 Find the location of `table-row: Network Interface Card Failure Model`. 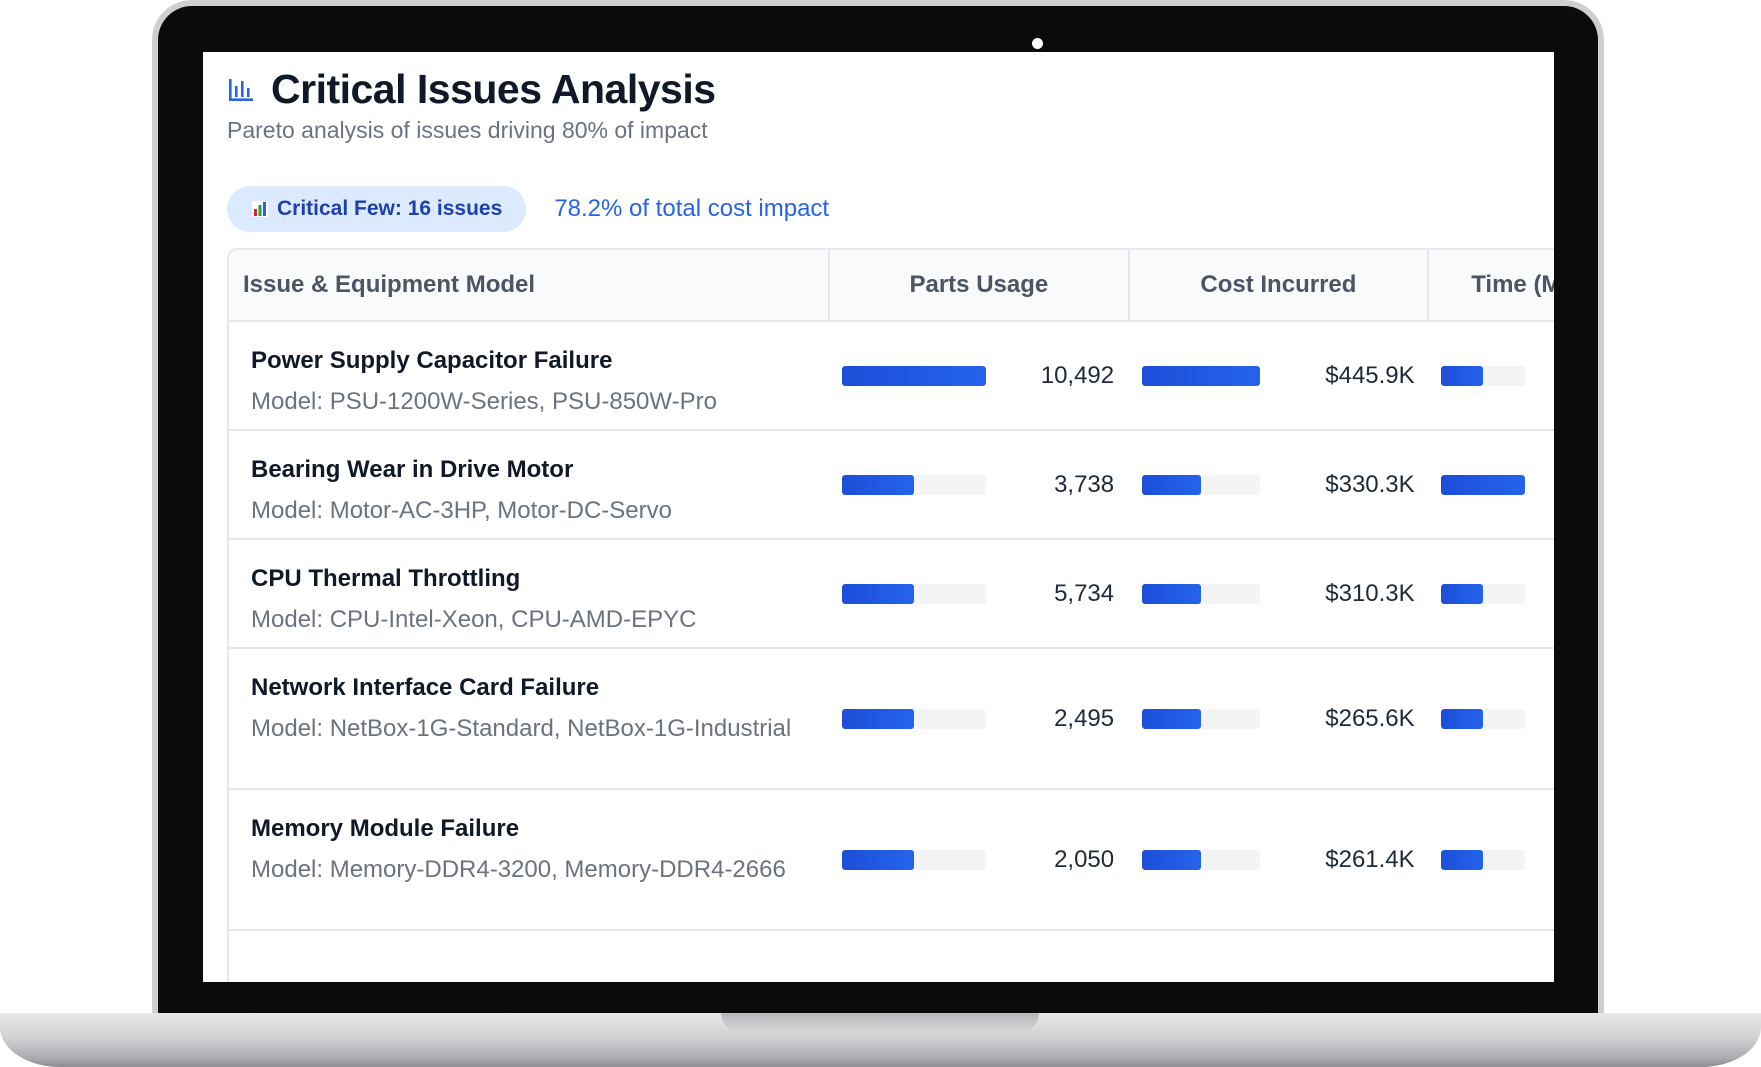

table-row: Network Interface Card Failure Model is located at coordinates (891, 719).